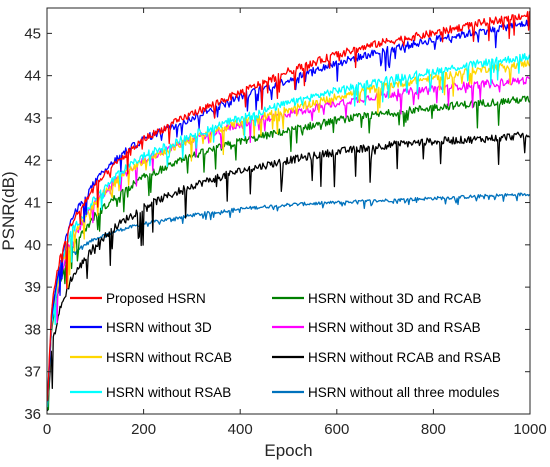 This screenshot has height=467, width=550. Describe the element at coordinates (32, 329) in the screenshot. I see `y-tick-label: 38` at that location.